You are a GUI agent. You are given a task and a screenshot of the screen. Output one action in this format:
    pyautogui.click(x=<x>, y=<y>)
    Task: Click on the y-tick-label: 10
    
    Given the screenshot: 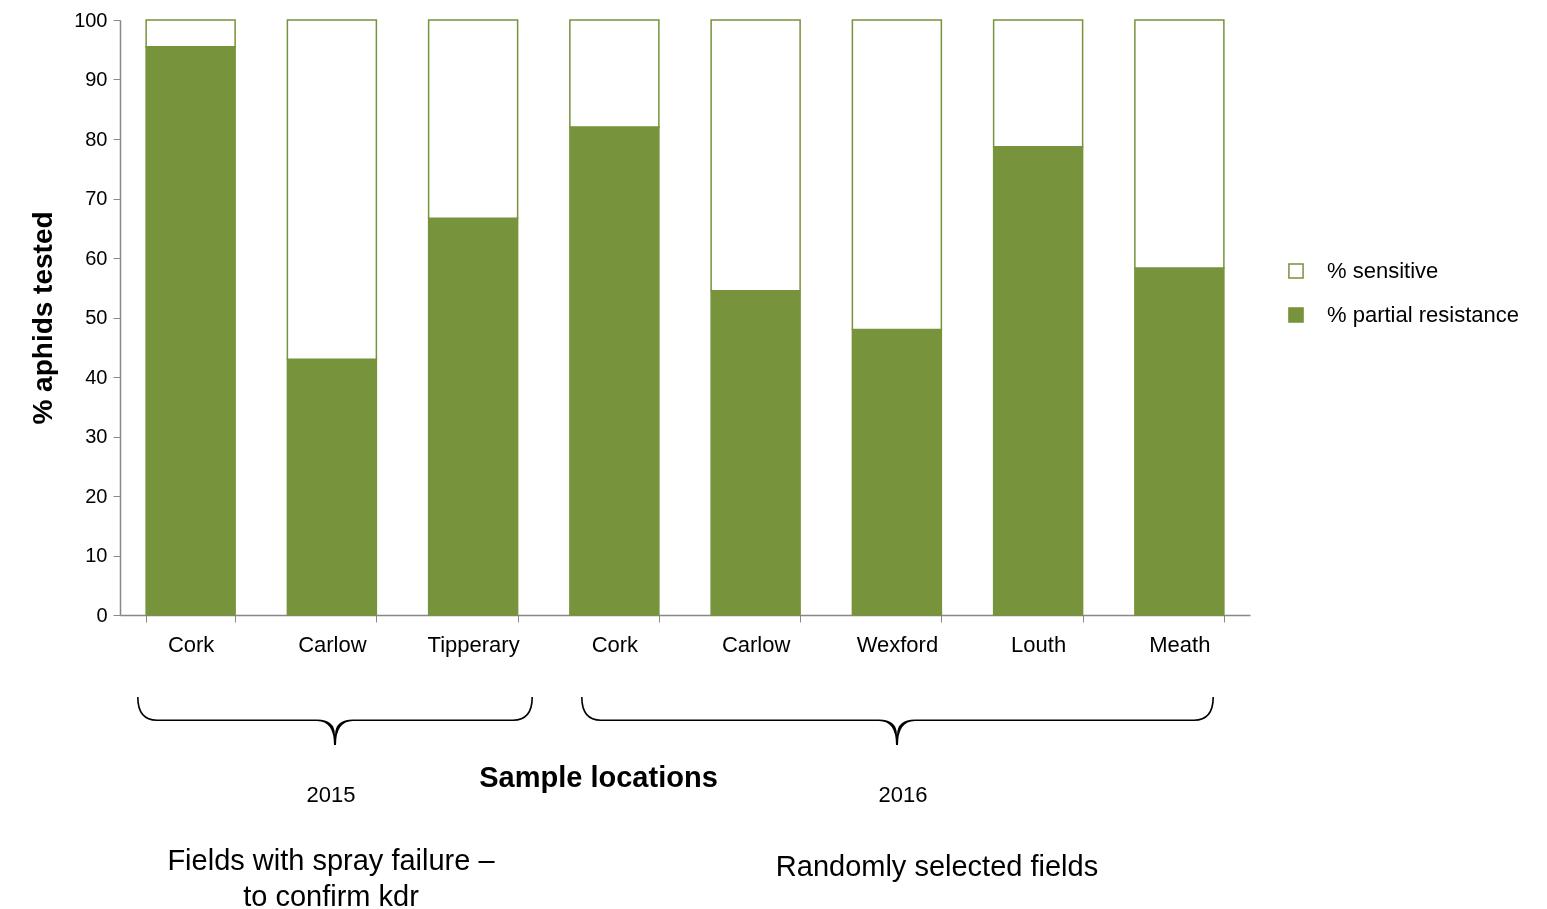 What is the action you would take?
    pyautogui.click(x=96, y=555)
    